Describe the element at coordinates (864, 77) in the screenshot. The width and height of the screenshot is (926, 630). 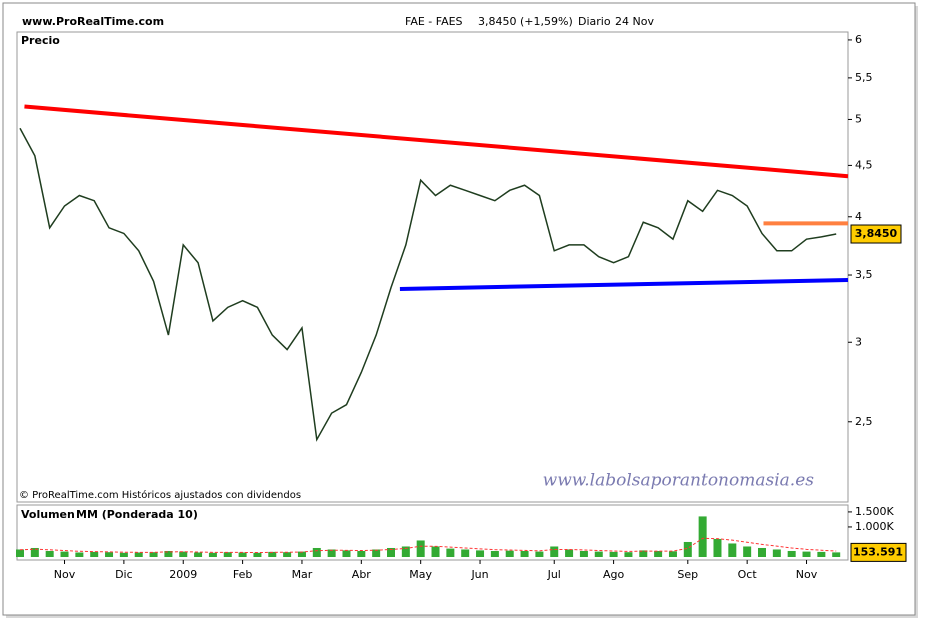
I see `y-tick-label: 5,5` at that location.